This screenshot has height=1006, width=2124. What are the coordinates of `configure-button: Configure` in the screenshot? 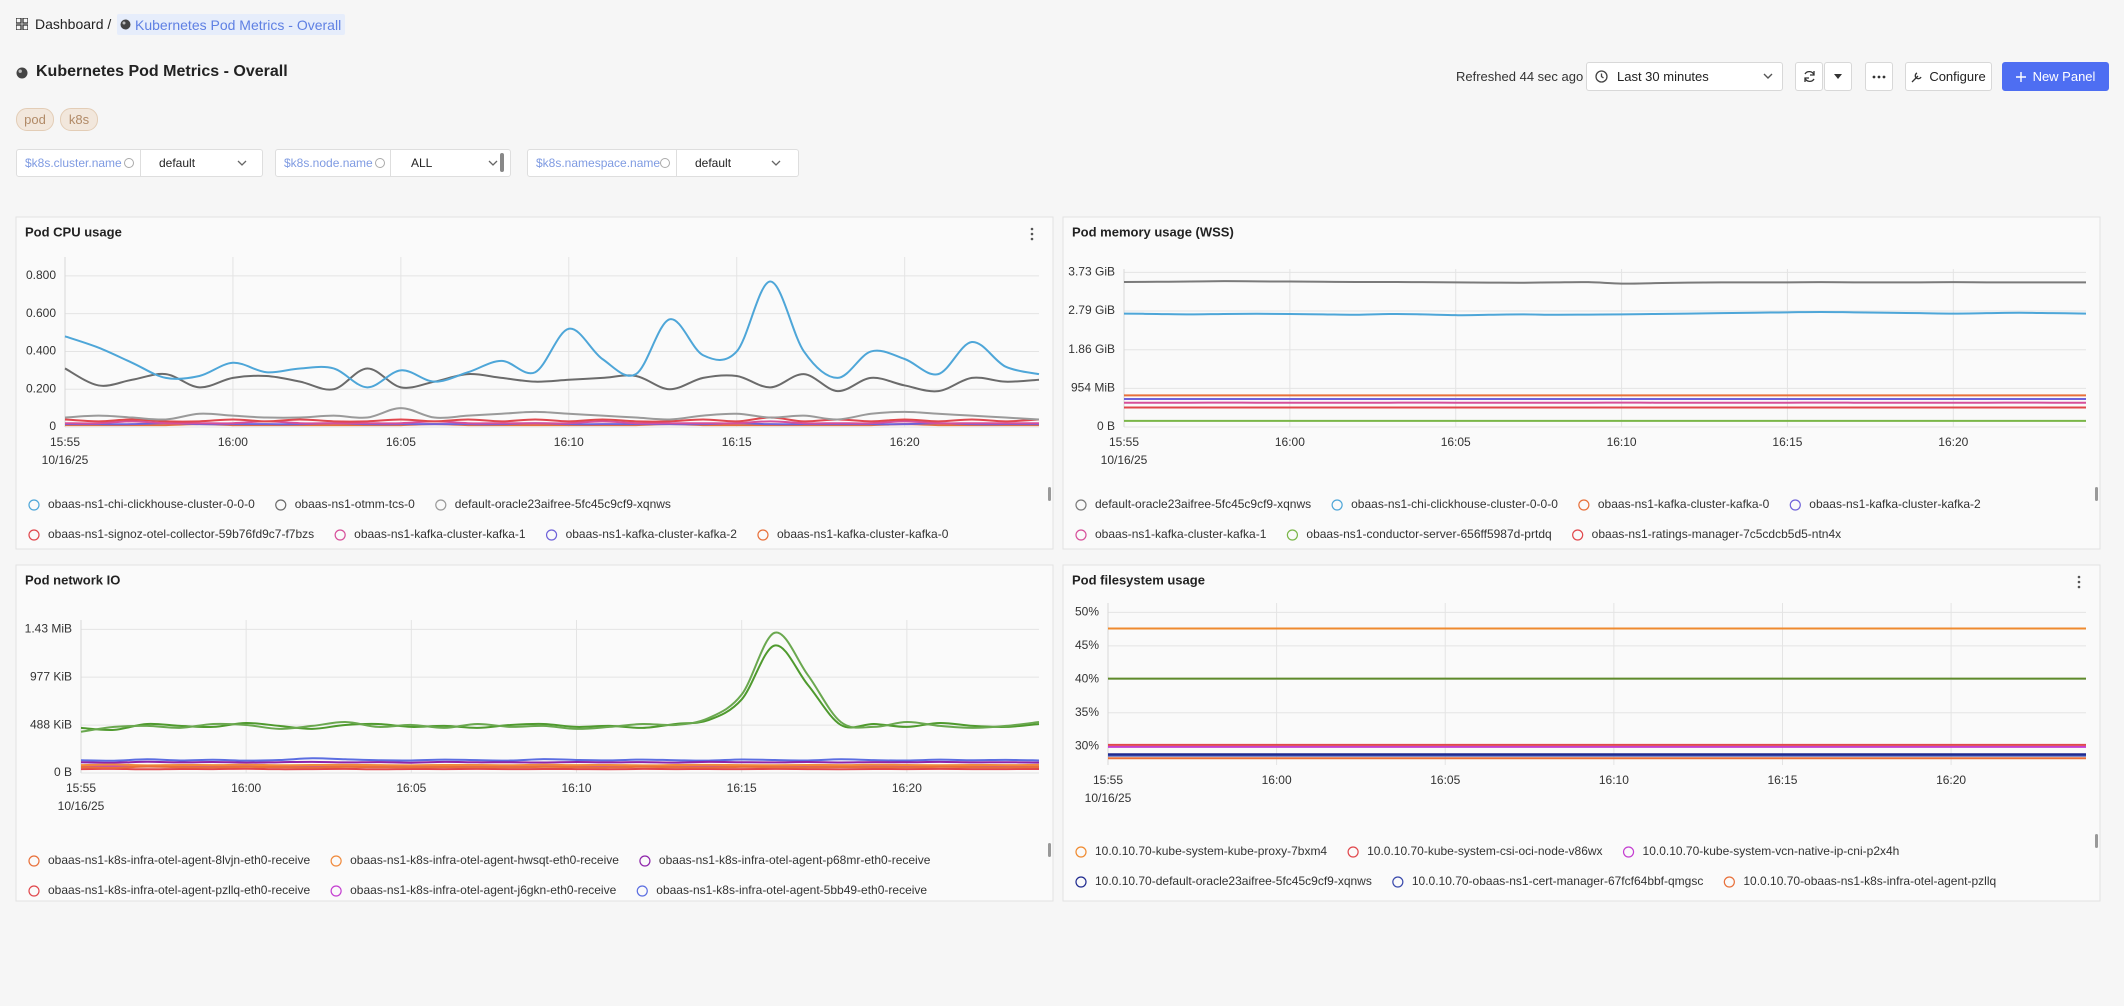 It's located at (1948, 76).